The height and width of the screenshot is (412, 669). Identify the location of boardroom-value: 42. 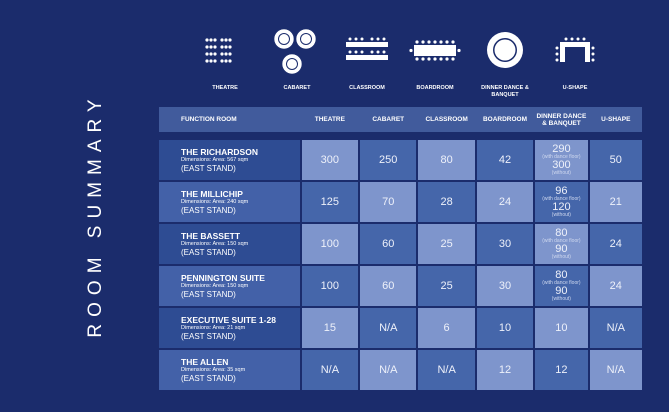
(505, 160).